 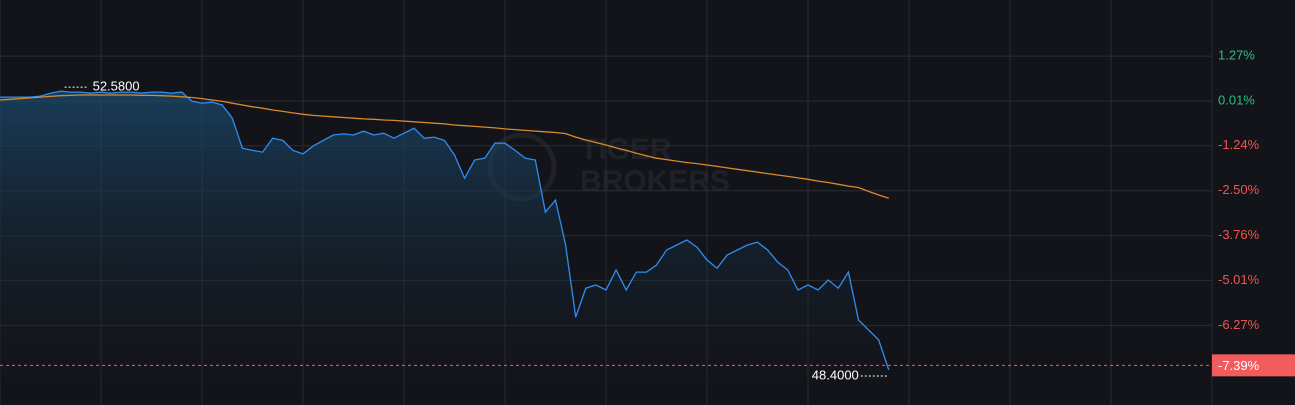 What do you see at coordinates (1239, 279) in the screenshot?
I see `y-tick-label: -5.01%` at bounding box center [1239, 279].